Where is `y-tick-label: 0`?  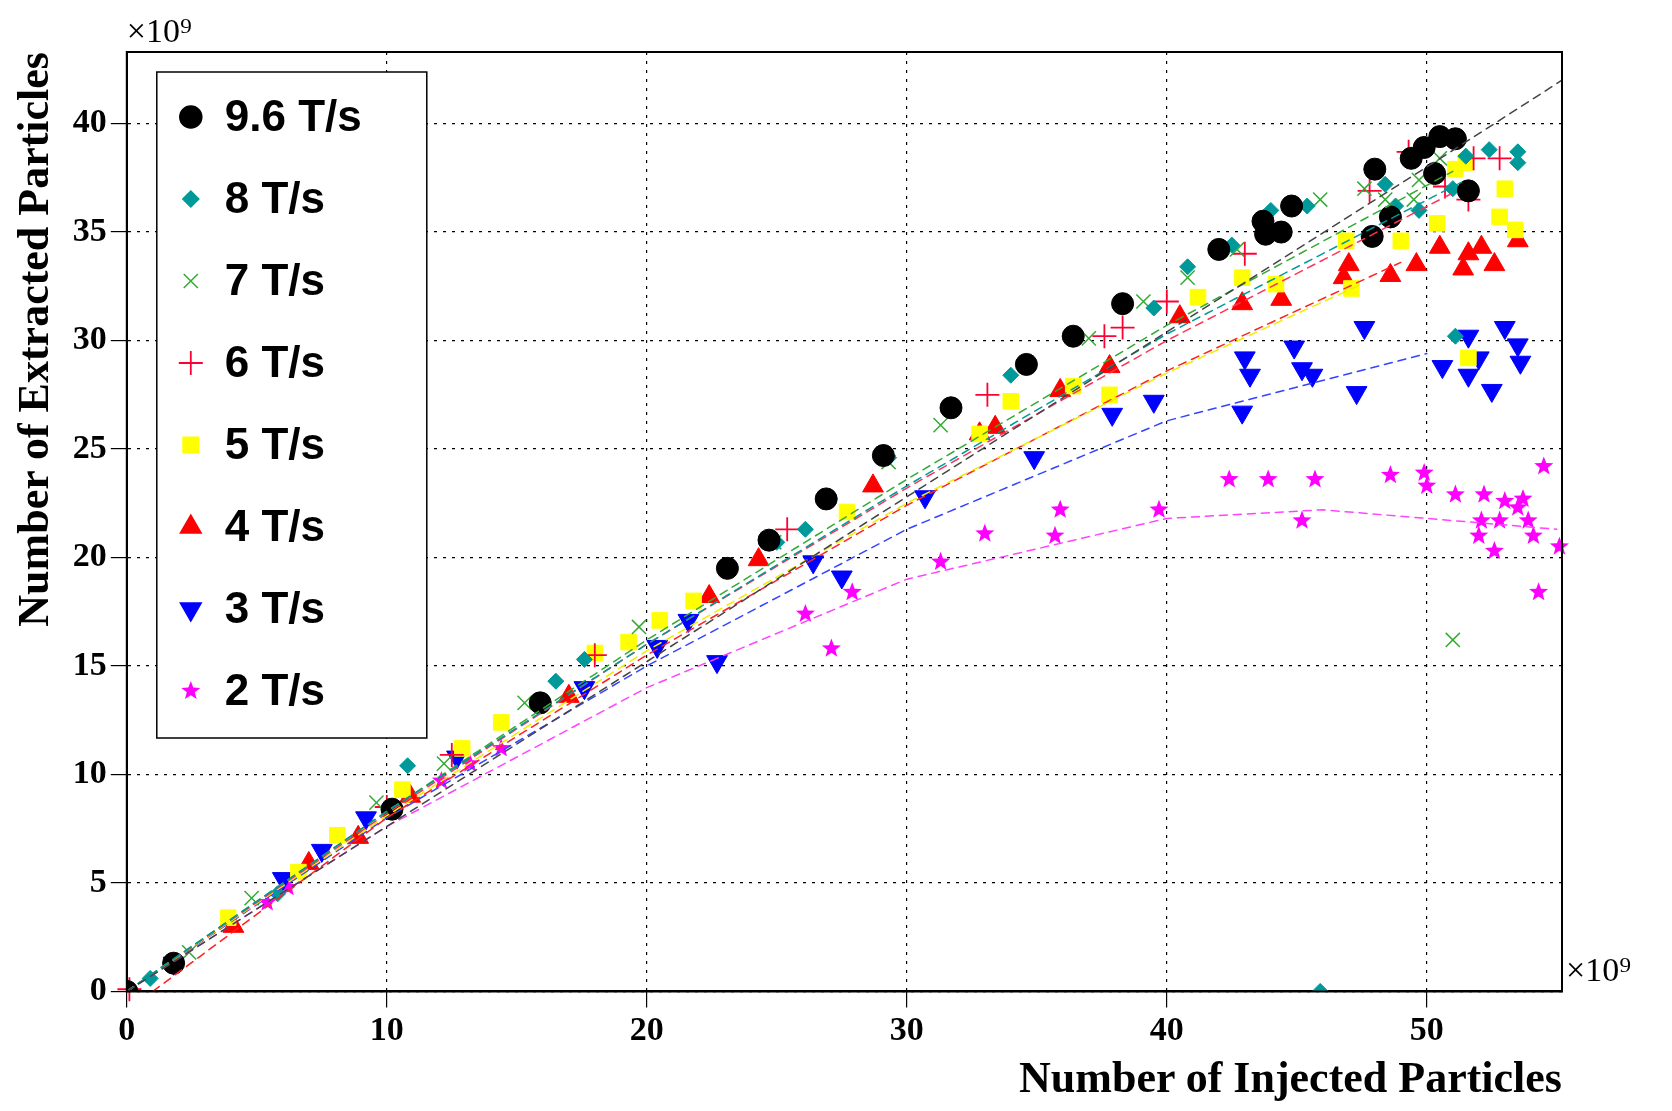 y-tick-label: 0 is located at coordinates (98, 989).